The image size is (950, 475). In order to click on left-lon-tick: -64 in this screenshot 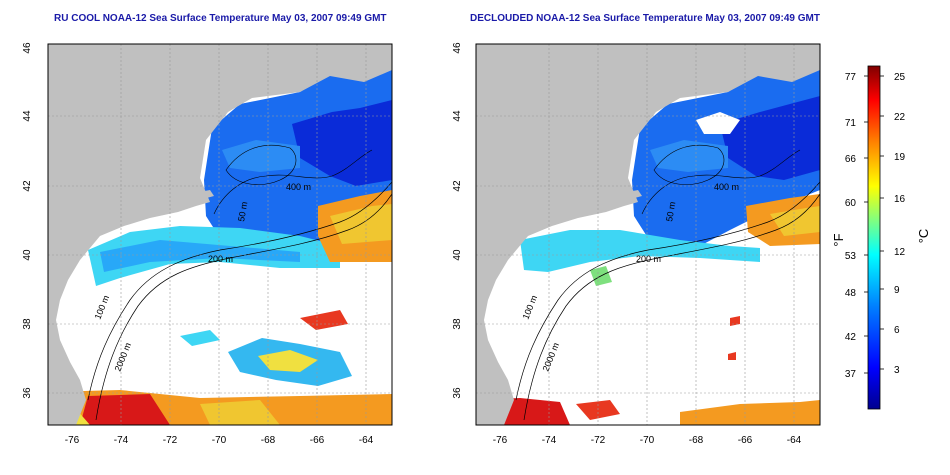, I will do `click(366, 440)`.